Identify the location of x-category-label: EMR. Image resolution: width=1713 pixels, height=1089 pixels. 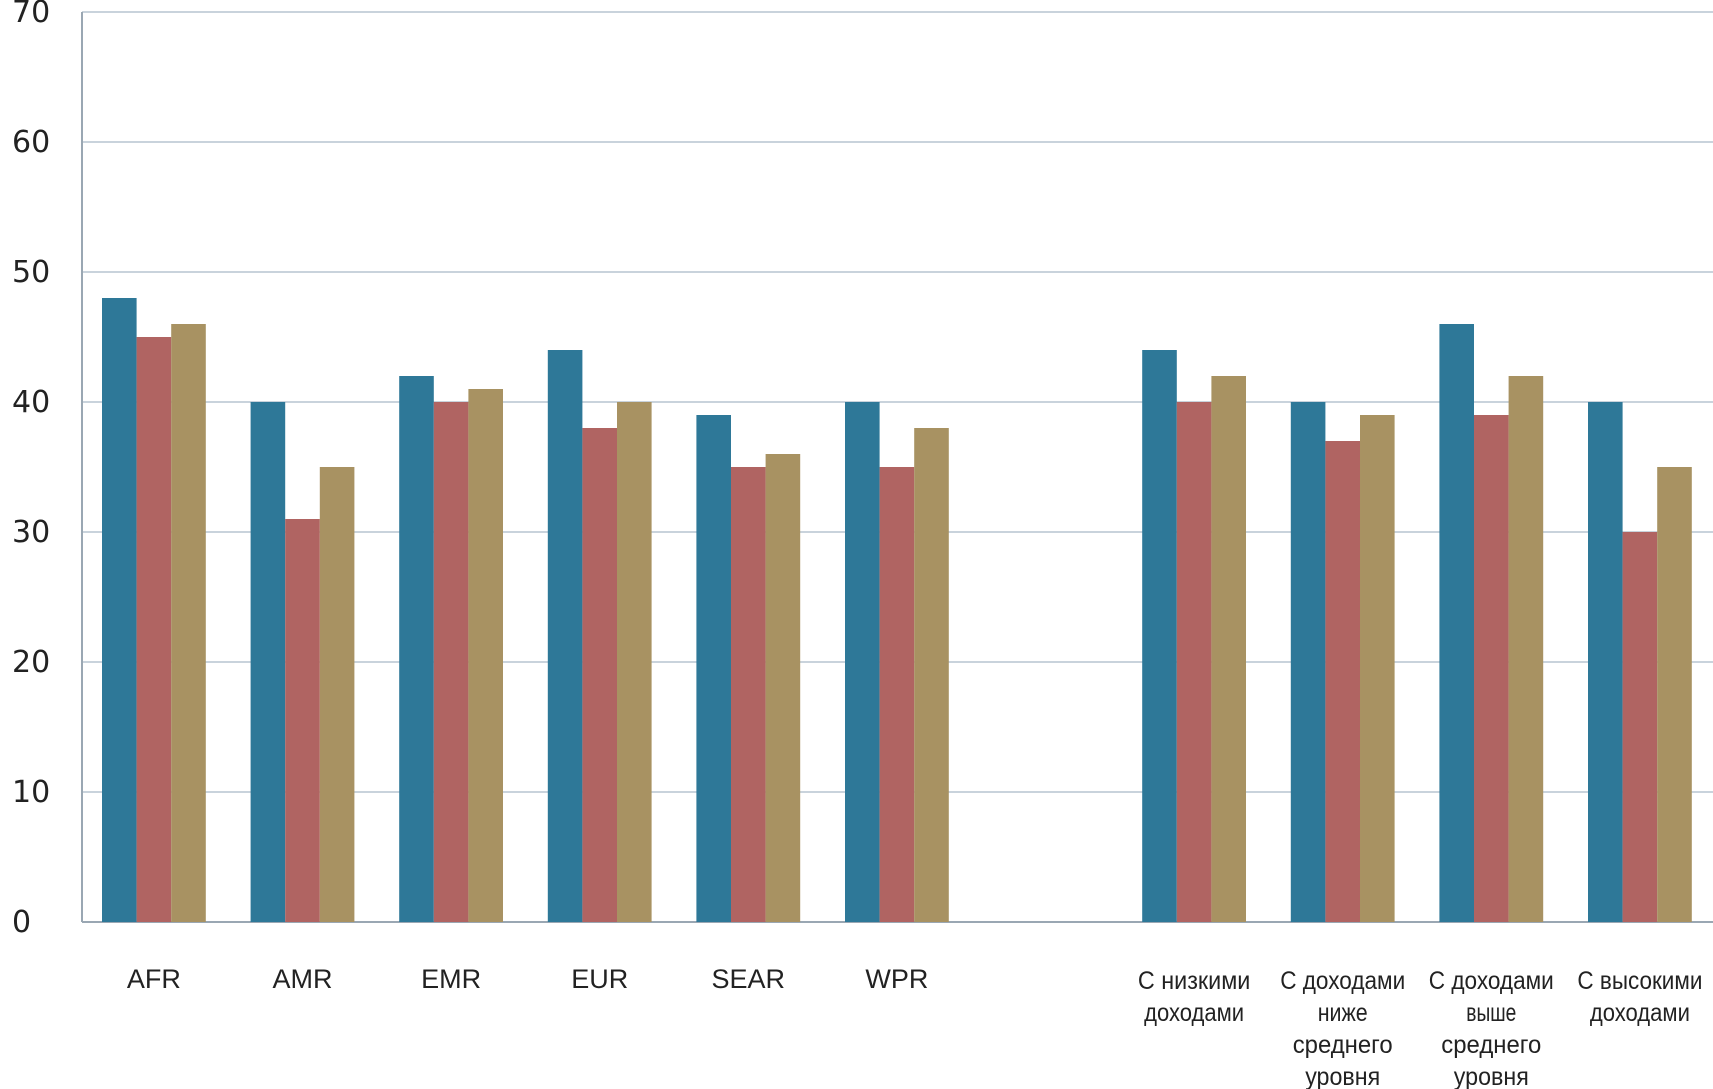
(451, 979).